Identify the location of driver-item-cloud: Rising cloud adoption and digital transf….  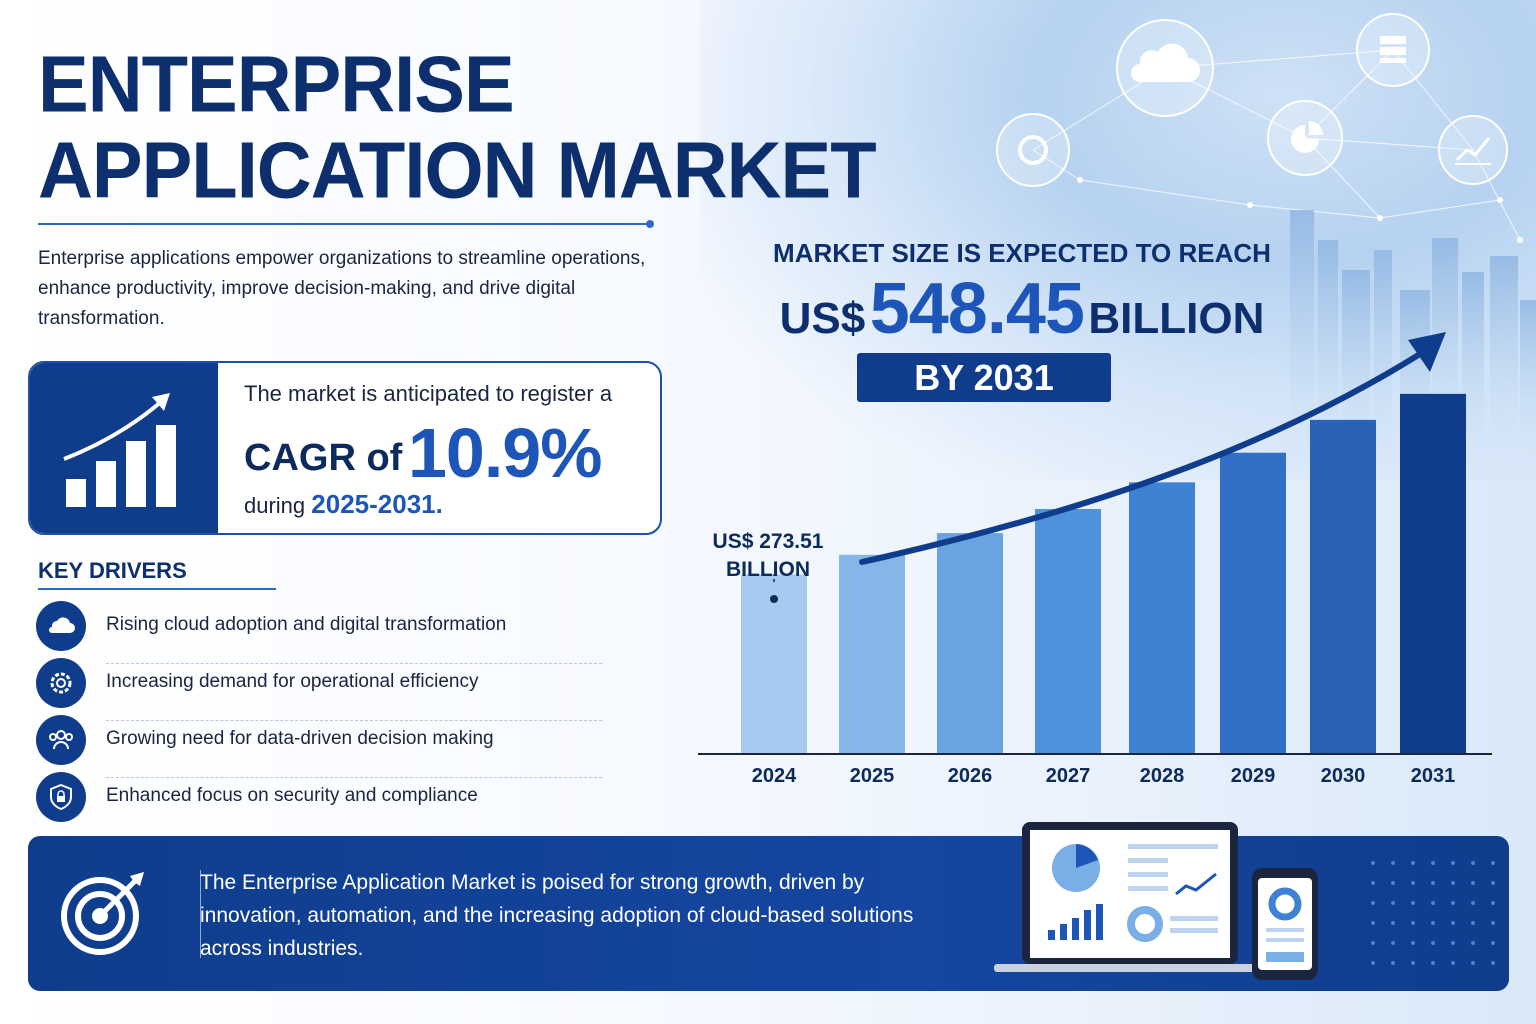
(321, 632).